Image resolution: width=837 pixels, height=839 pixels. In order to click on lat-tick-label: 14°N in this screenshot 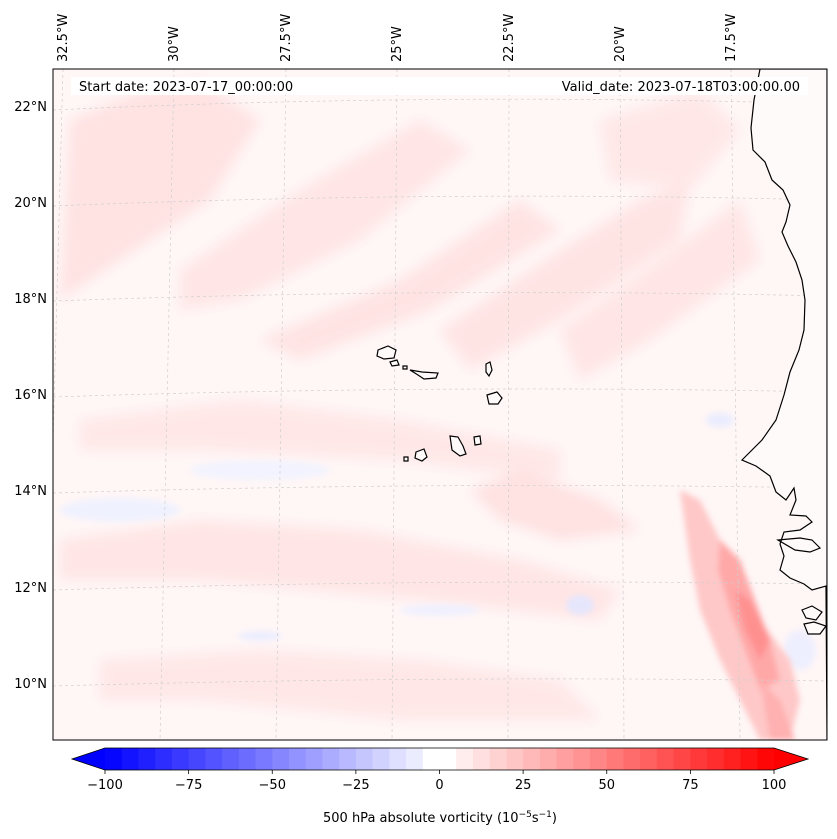, I will do `click(30, 491)`.